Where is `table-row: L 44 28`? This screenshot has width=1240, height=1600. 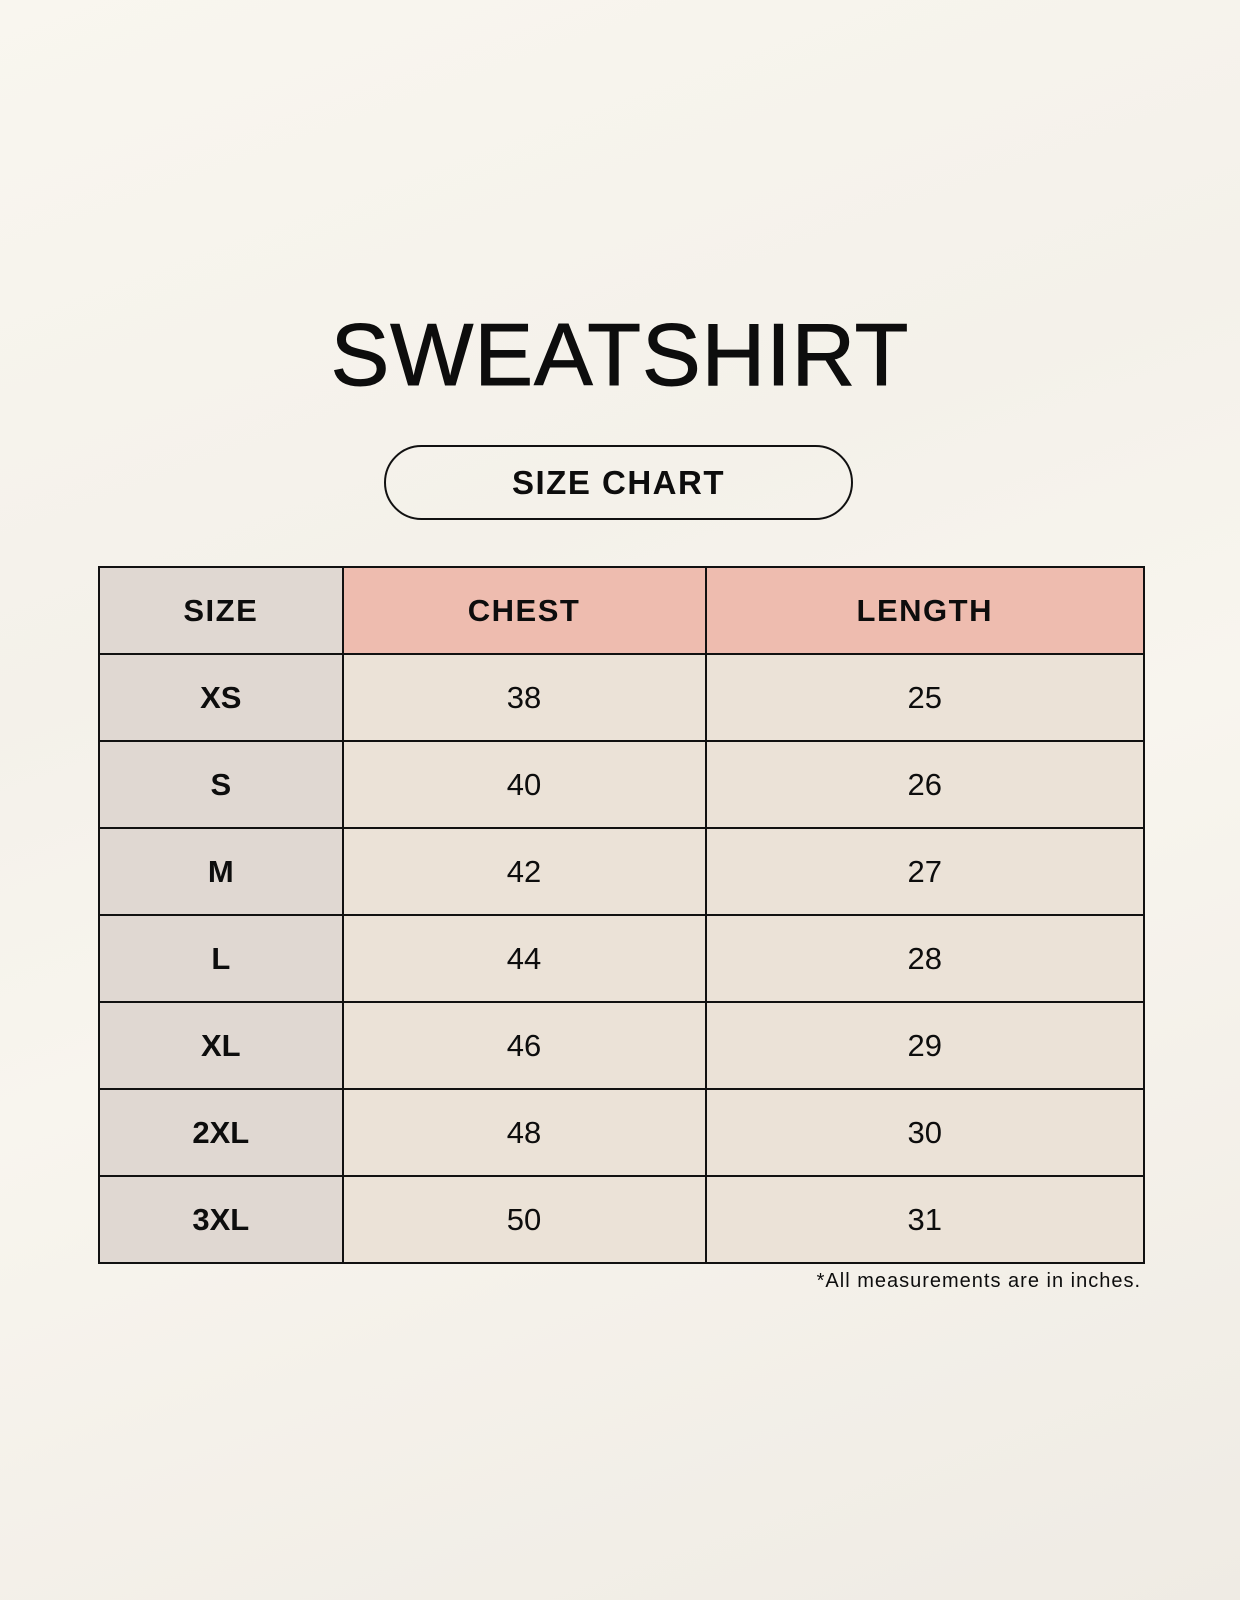 table-row: L 44 28 is located at coordinates (621, 958).